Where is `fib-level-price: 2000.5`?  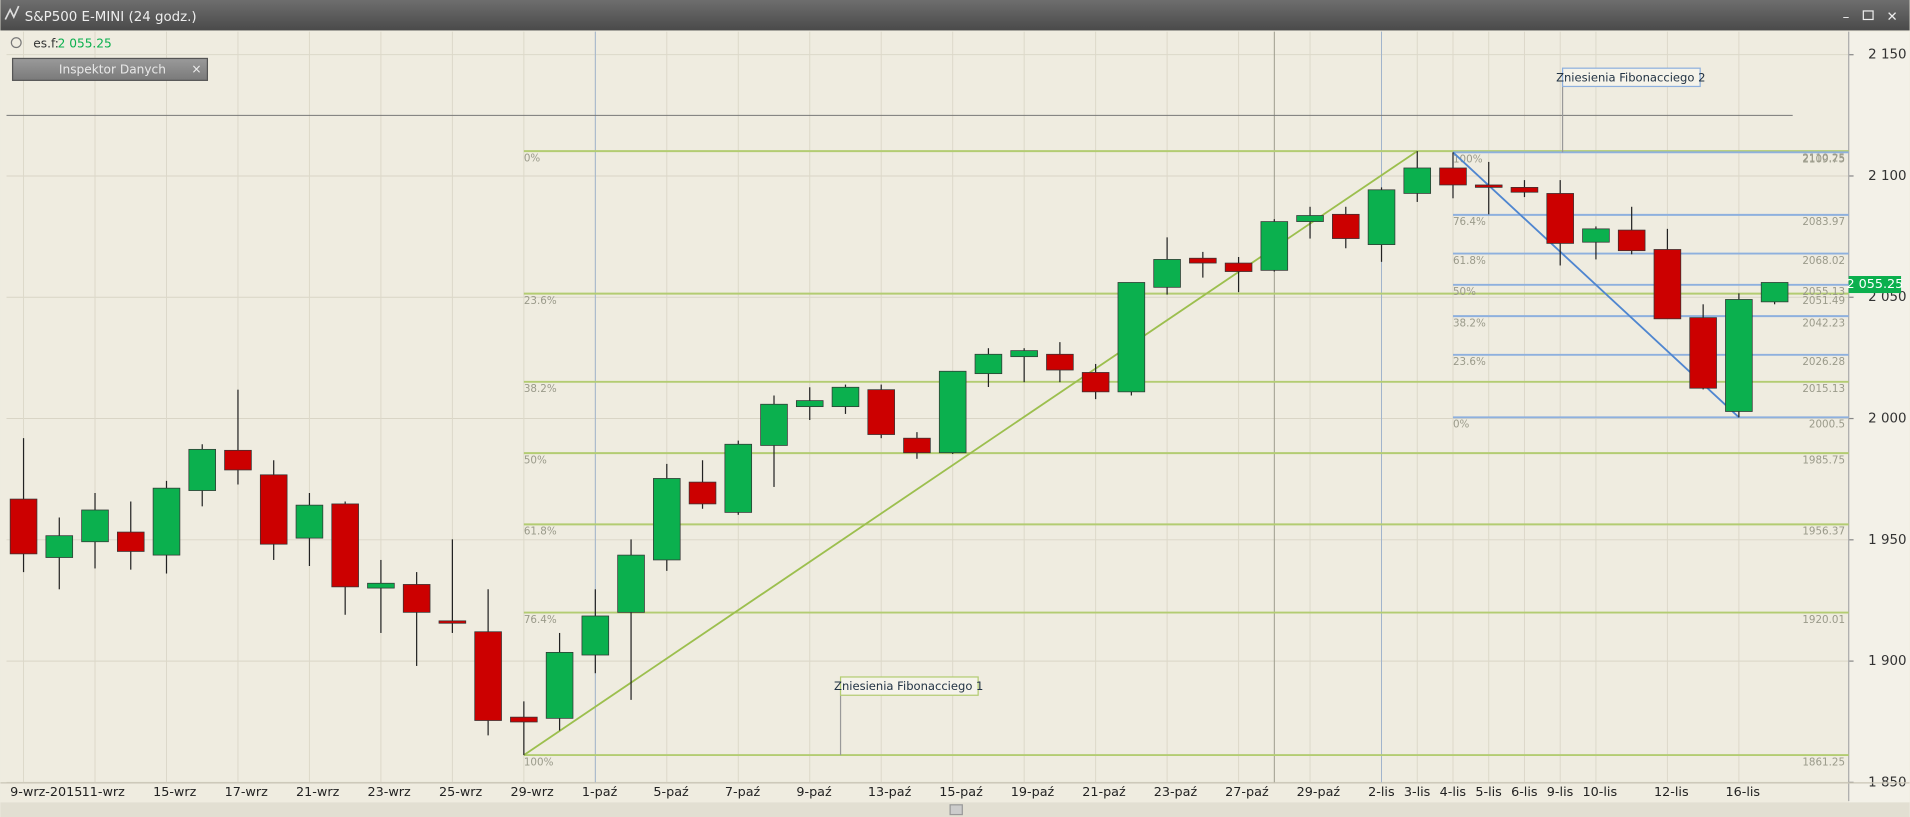
fib-level-price: 2000.5 is located at coordinates (1827, 425).